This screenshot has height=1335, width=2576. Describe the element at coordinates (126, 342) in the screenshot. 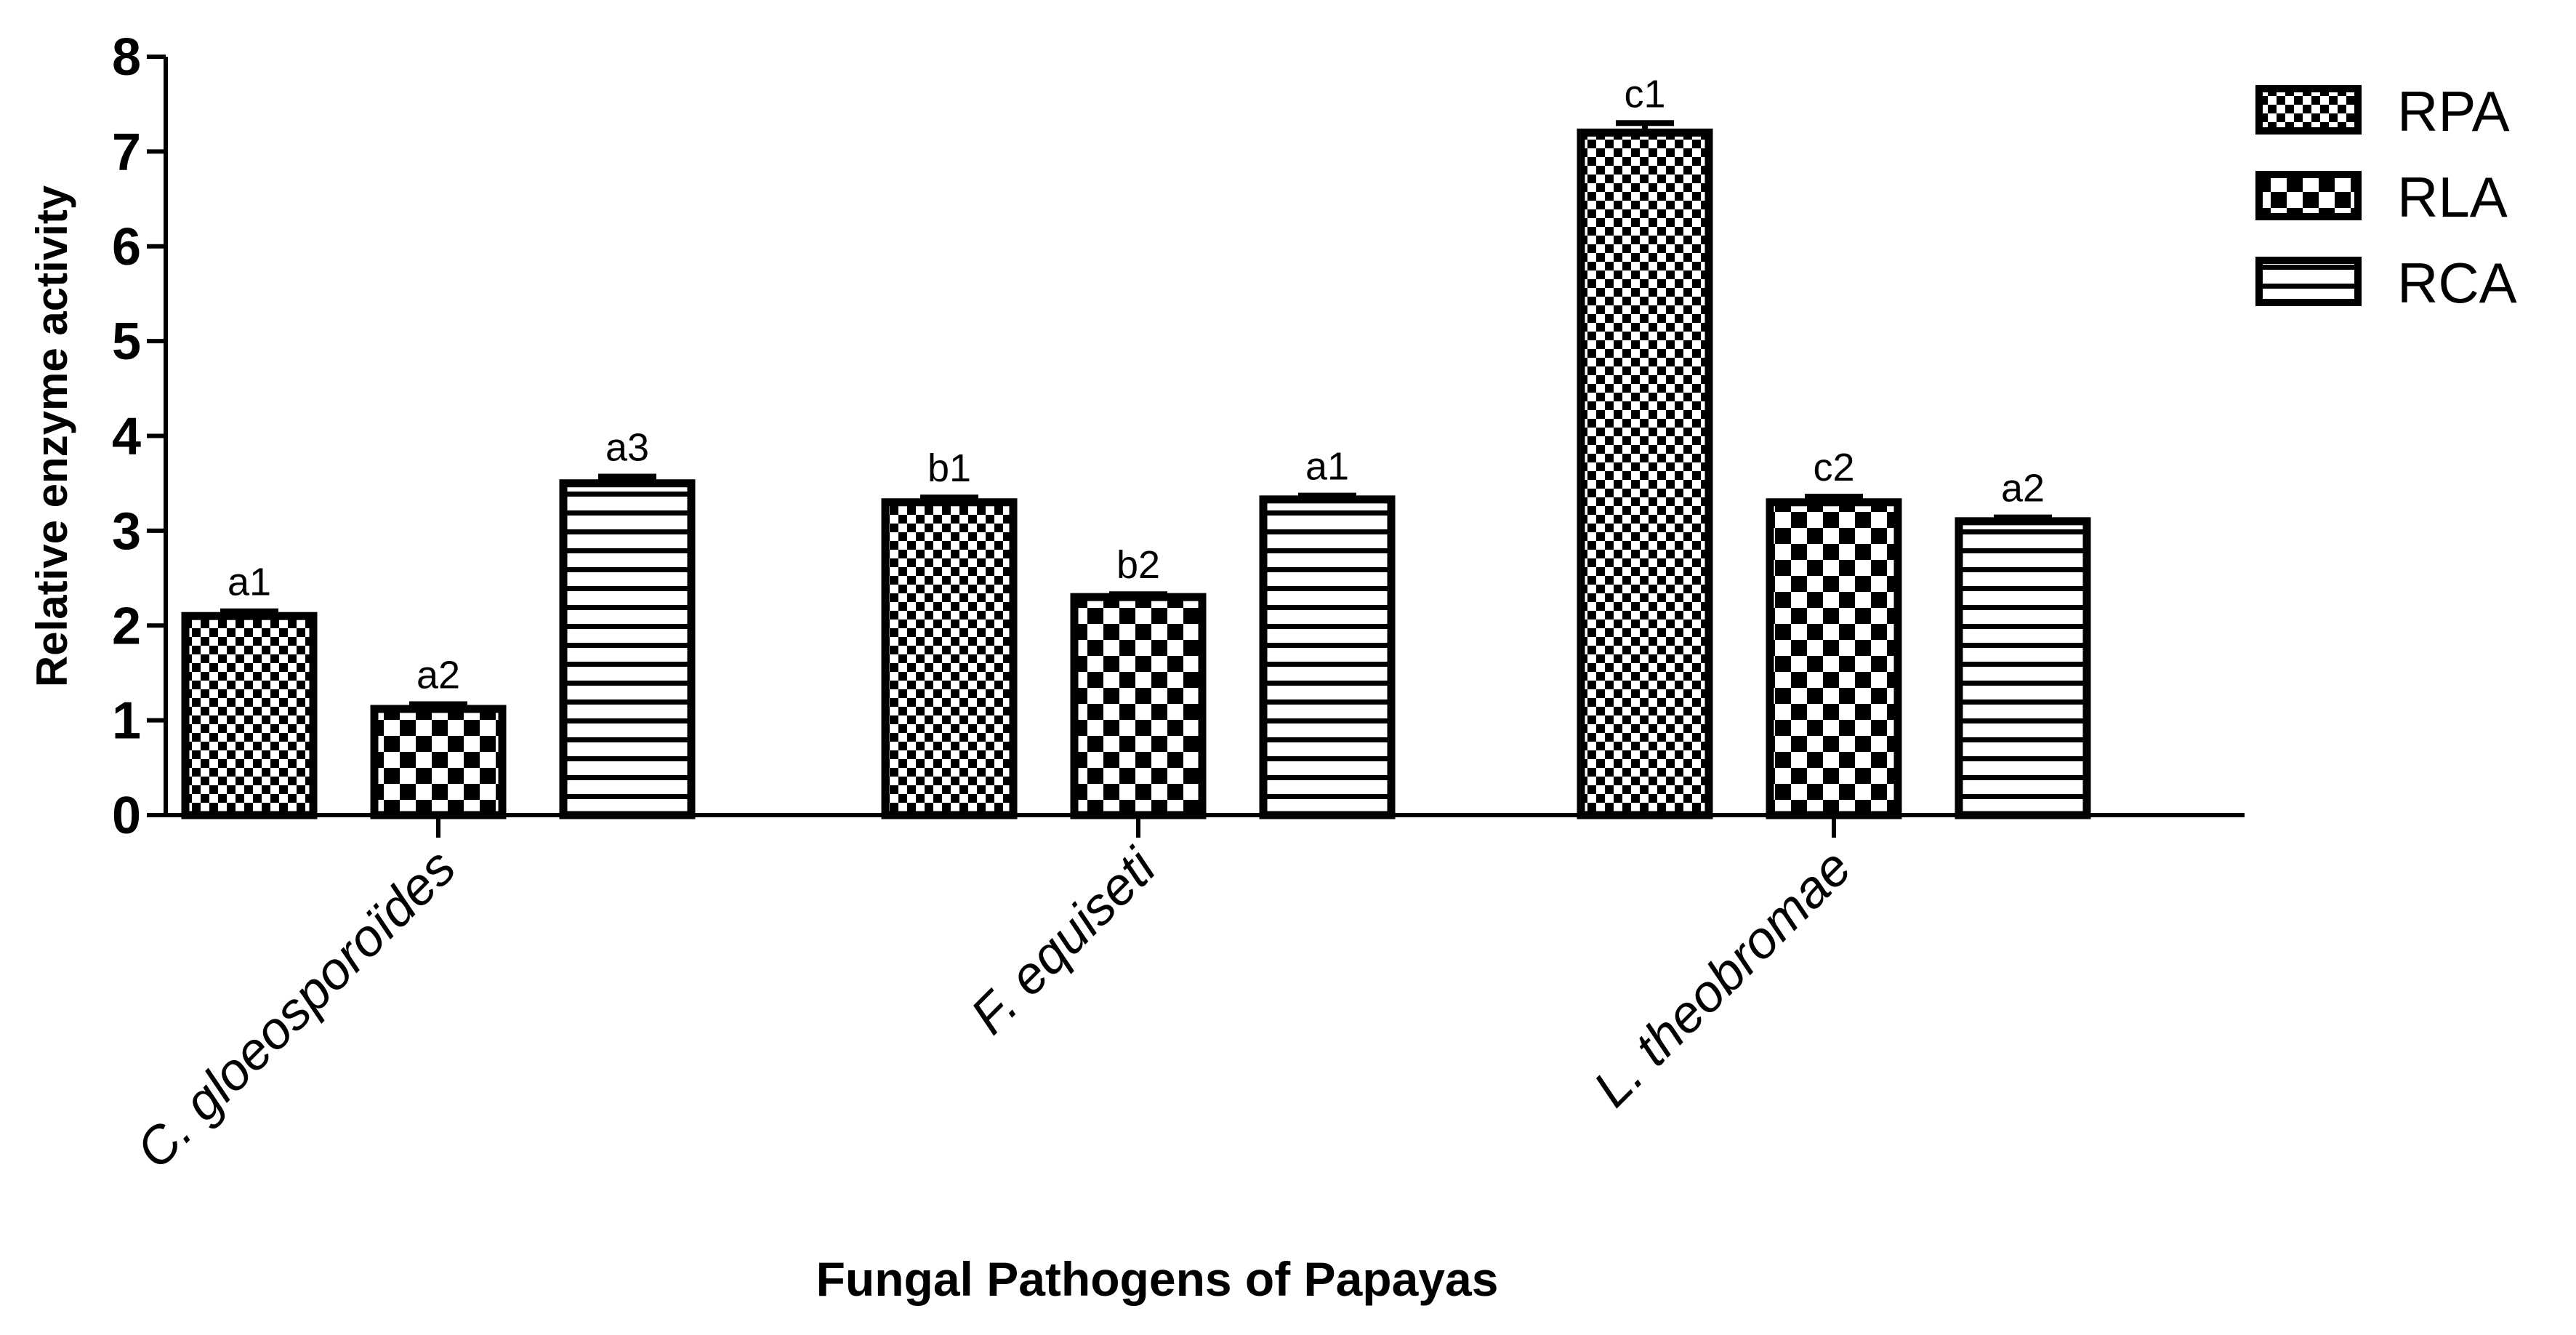

I see `y-tick-label: 5` at that location.